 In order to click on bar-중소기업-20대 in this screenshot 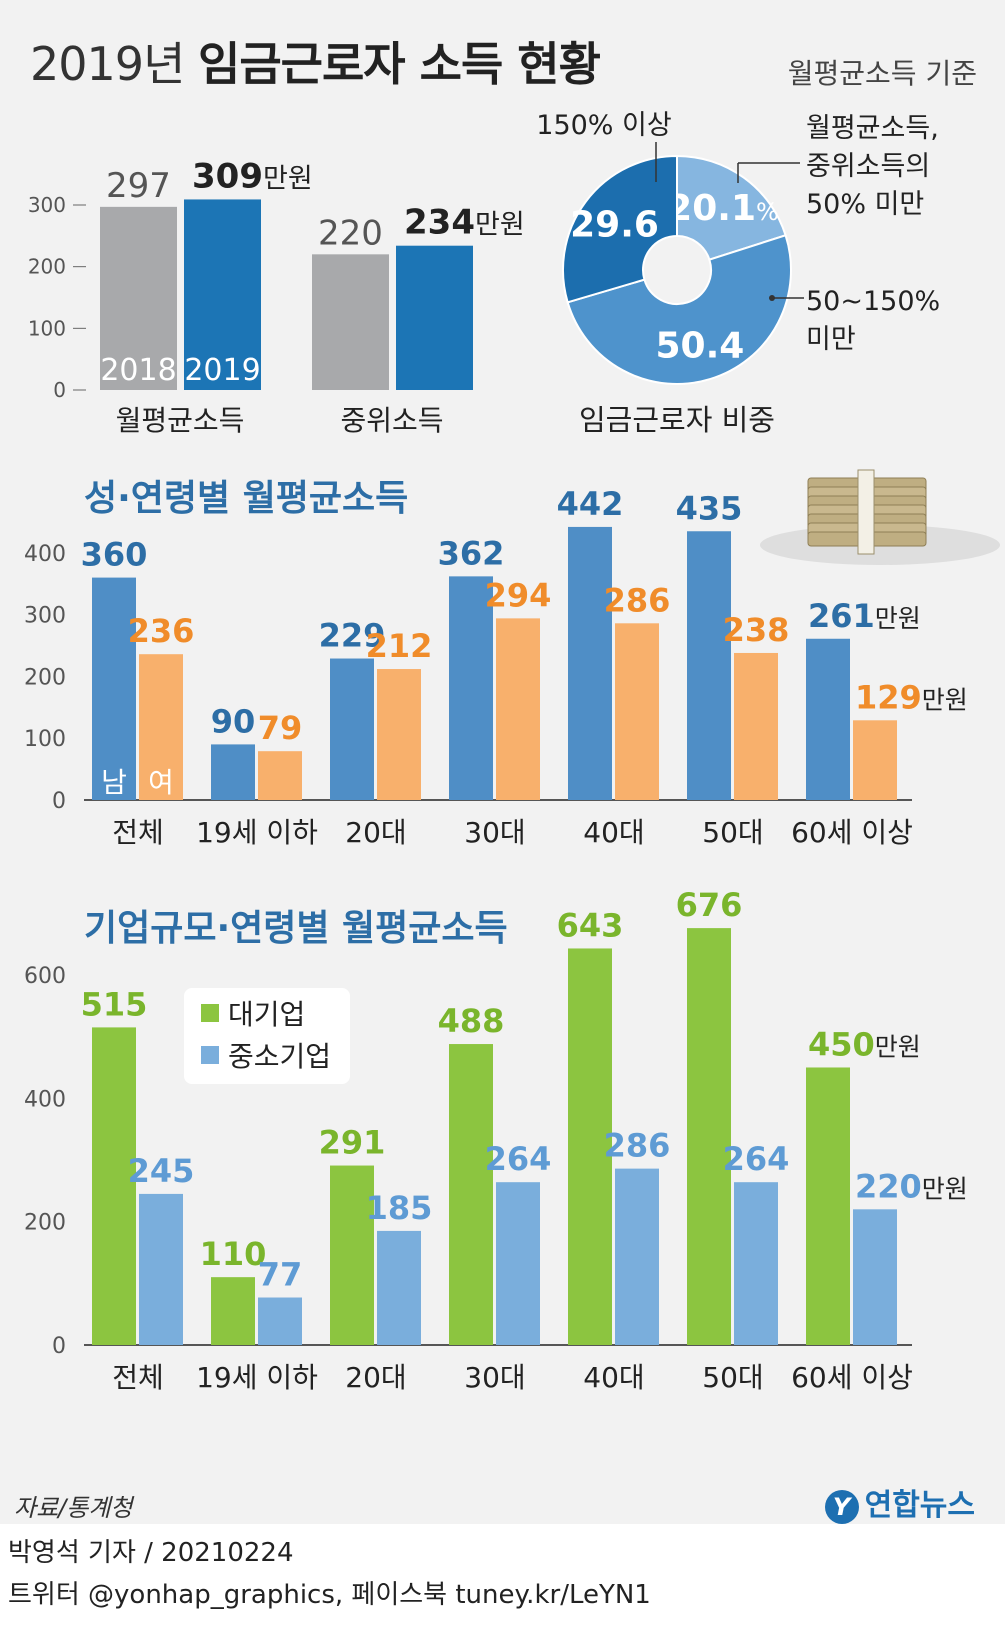, I will do `click(399, 1287)`.